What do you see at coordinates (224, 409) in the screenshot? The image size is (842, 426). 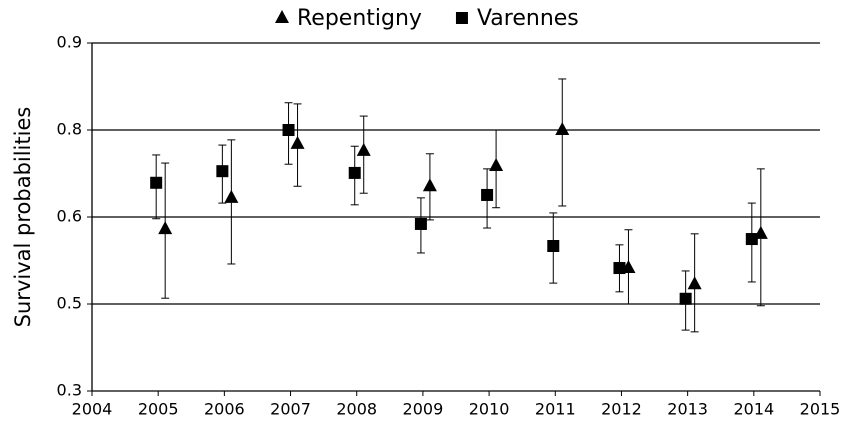 I see `x-tick-label: 2006` at bounding box center [224, 409].